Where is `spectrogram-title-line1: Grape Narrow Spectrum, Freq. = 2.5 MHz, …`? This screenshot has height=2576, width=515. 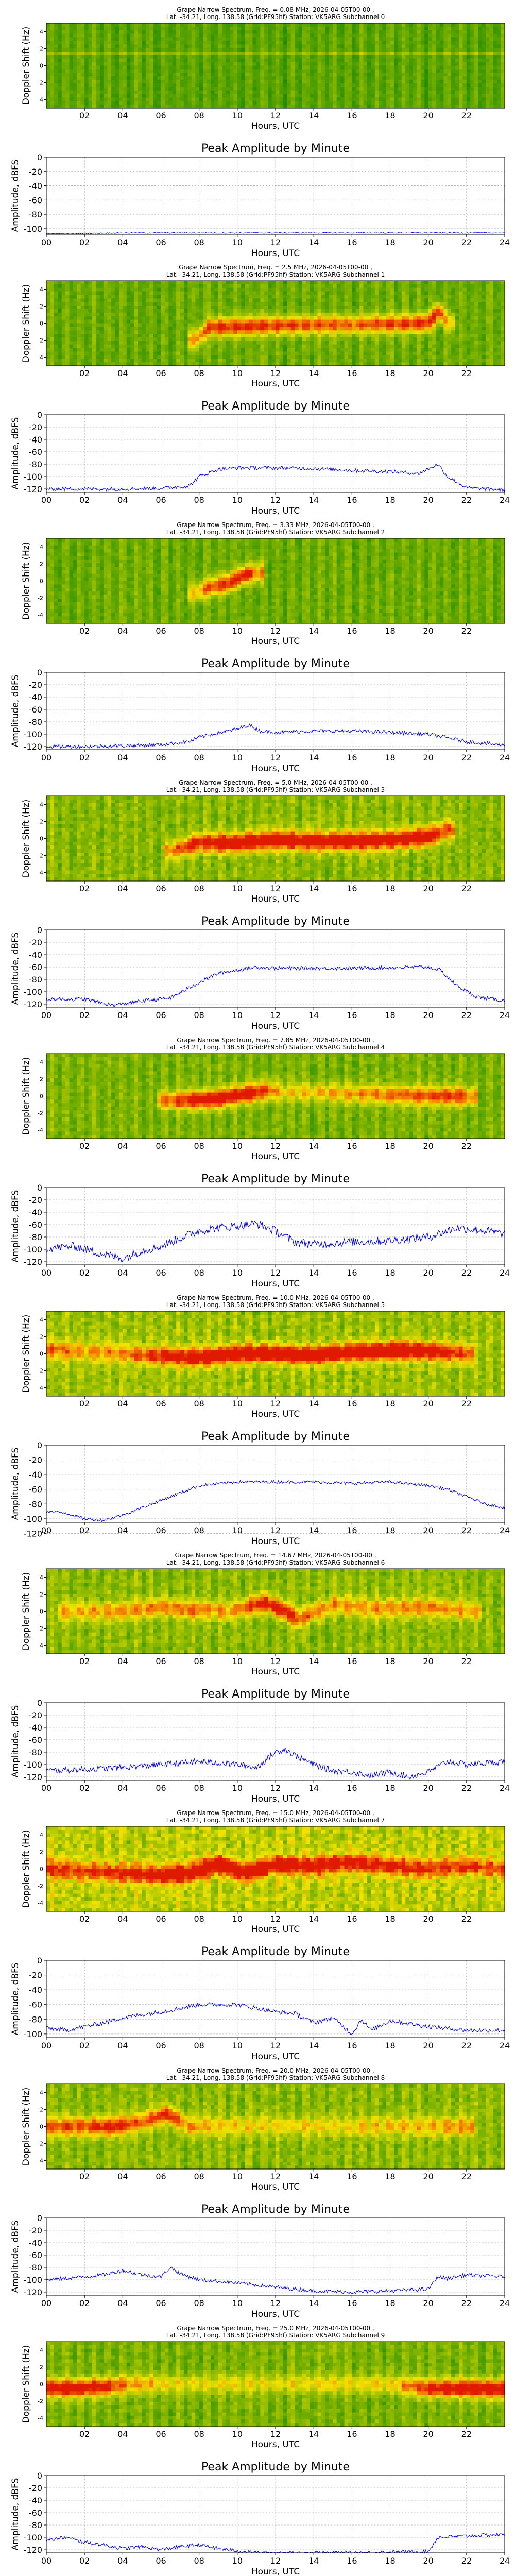 spectrogram-title-line1: Grape Narrow Spectrum, Freq. = 2.5 MHz, … is located at coordinates (275, 267).